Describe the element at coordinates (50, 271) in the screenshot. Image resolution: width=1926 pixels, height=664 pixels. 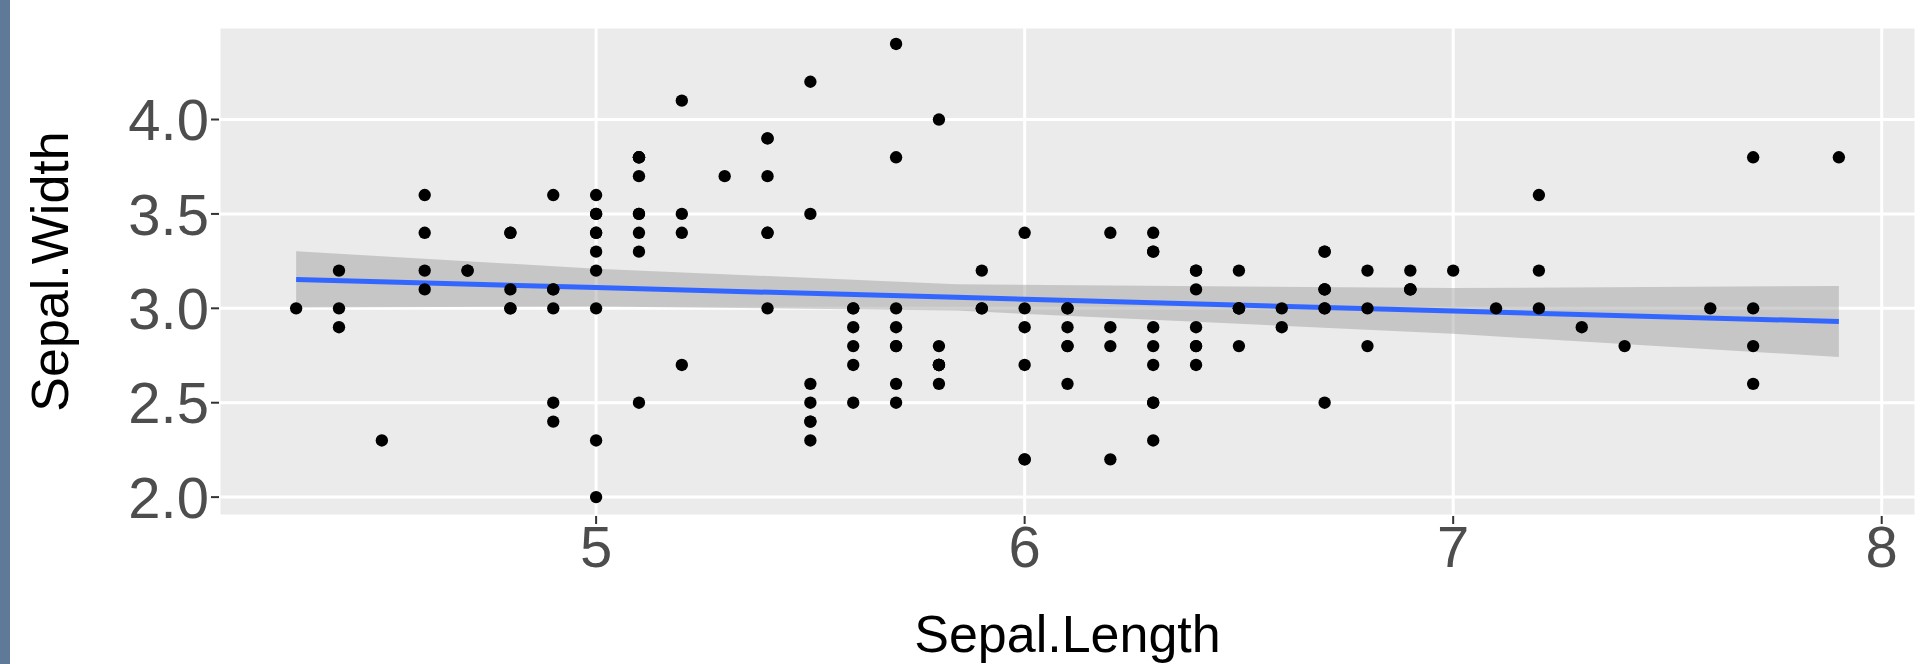
I see `y-axis-title: Sepal.Width` at that location.